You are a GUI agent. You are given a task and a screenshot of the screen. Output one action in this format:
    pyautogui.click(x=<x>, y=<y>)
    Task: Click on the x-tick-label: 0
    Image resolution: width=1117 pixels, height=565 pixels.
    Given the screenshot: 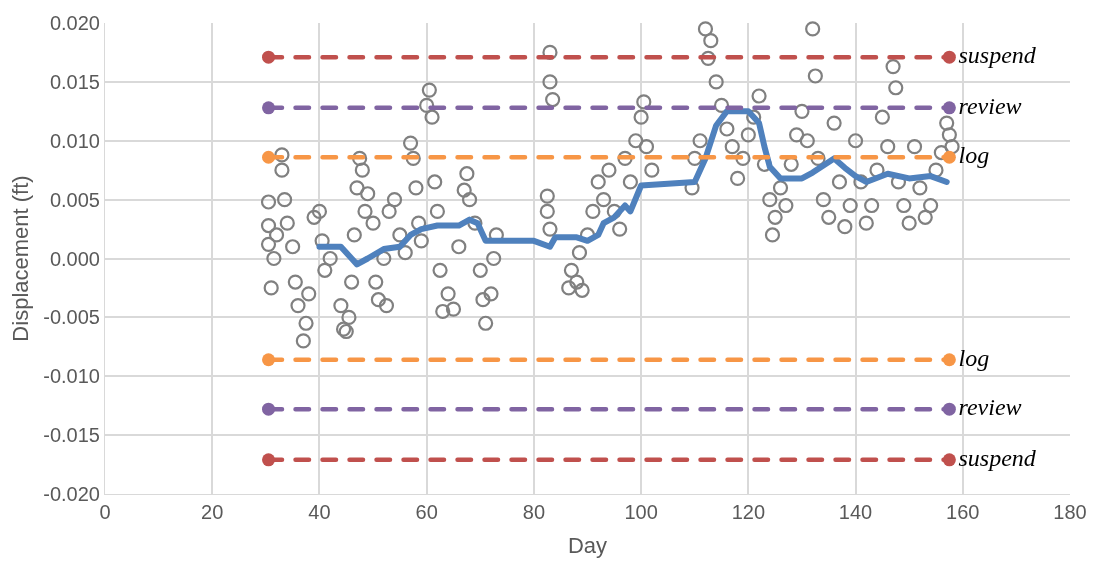 What is the action you would take?
    pyautogui.click(x=105, y=512)
    